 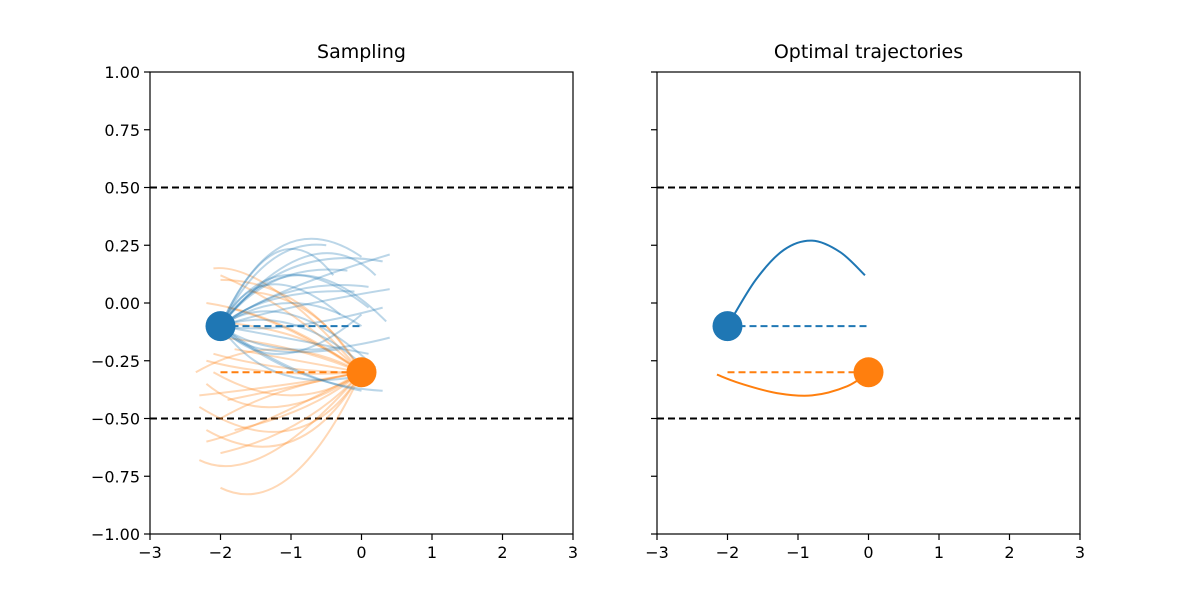 What do you see at coordinates (361, 52) in the screenshot?
I see `chart-title: Sampling` at bounding box center [361, 52].